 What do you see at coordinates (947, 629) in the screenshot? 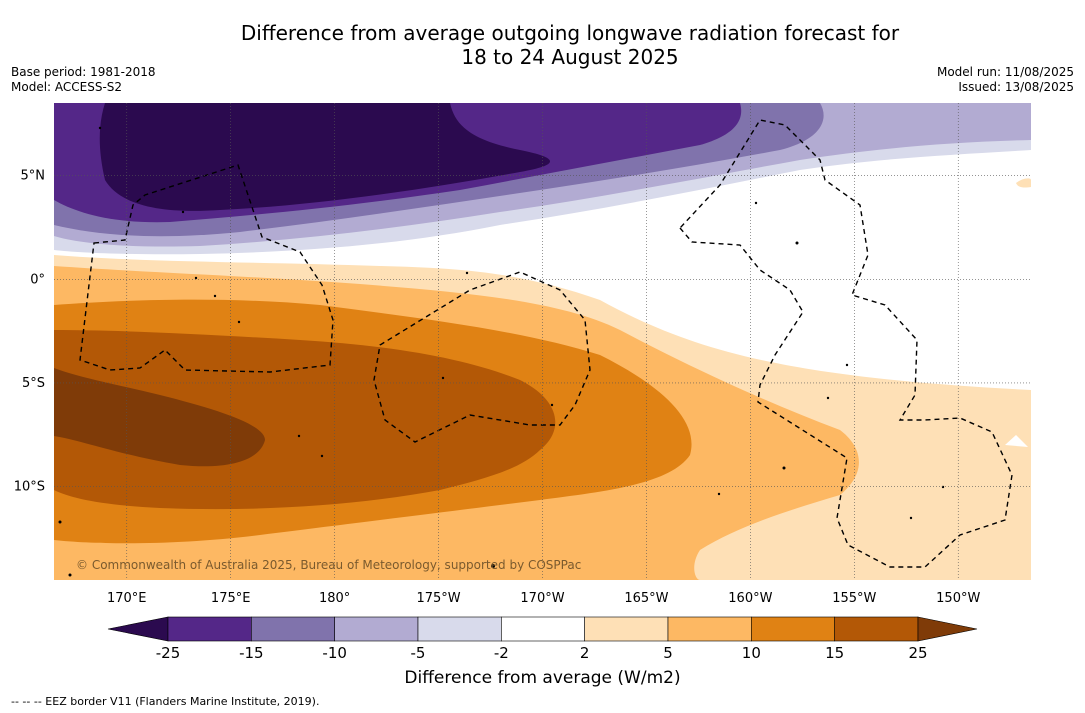
I see `colorbar-arrow-high` at bounding box center [947, 629].